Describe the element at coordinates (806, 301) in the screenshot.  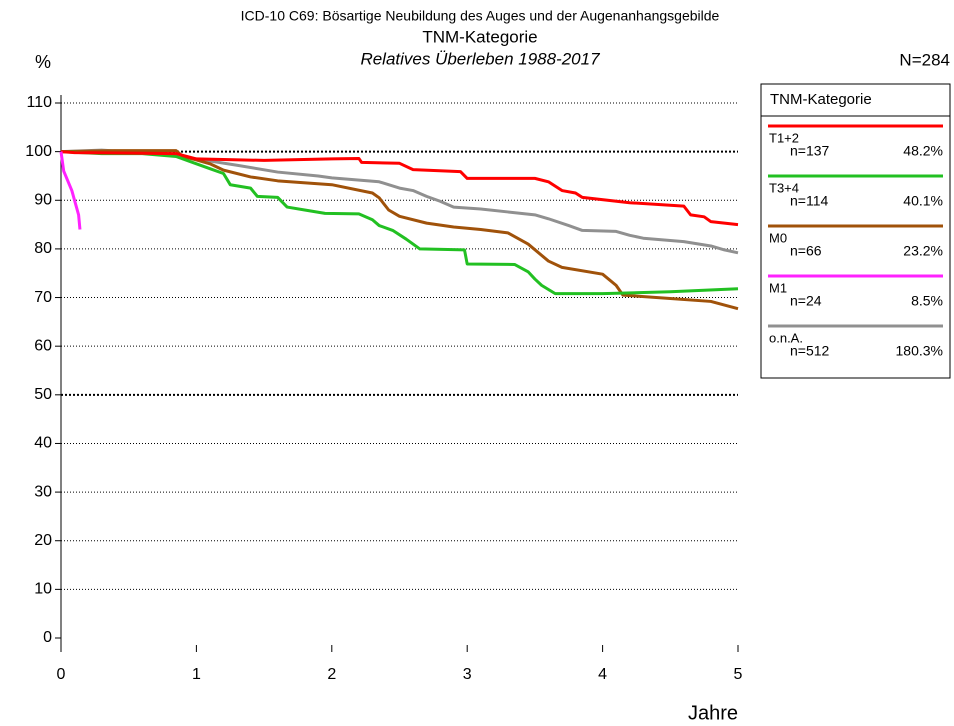
I see `legend-count: n=24` at that location.